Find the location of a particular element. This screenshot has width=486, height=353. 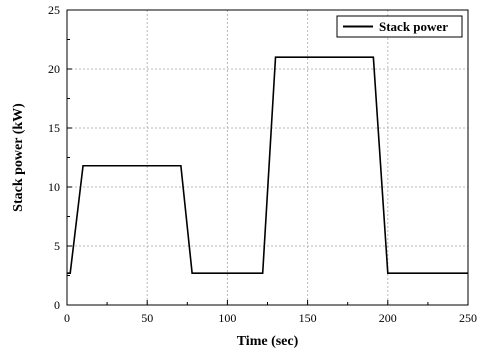

y-tick-label: 20 is located at coordinates (54, 69).